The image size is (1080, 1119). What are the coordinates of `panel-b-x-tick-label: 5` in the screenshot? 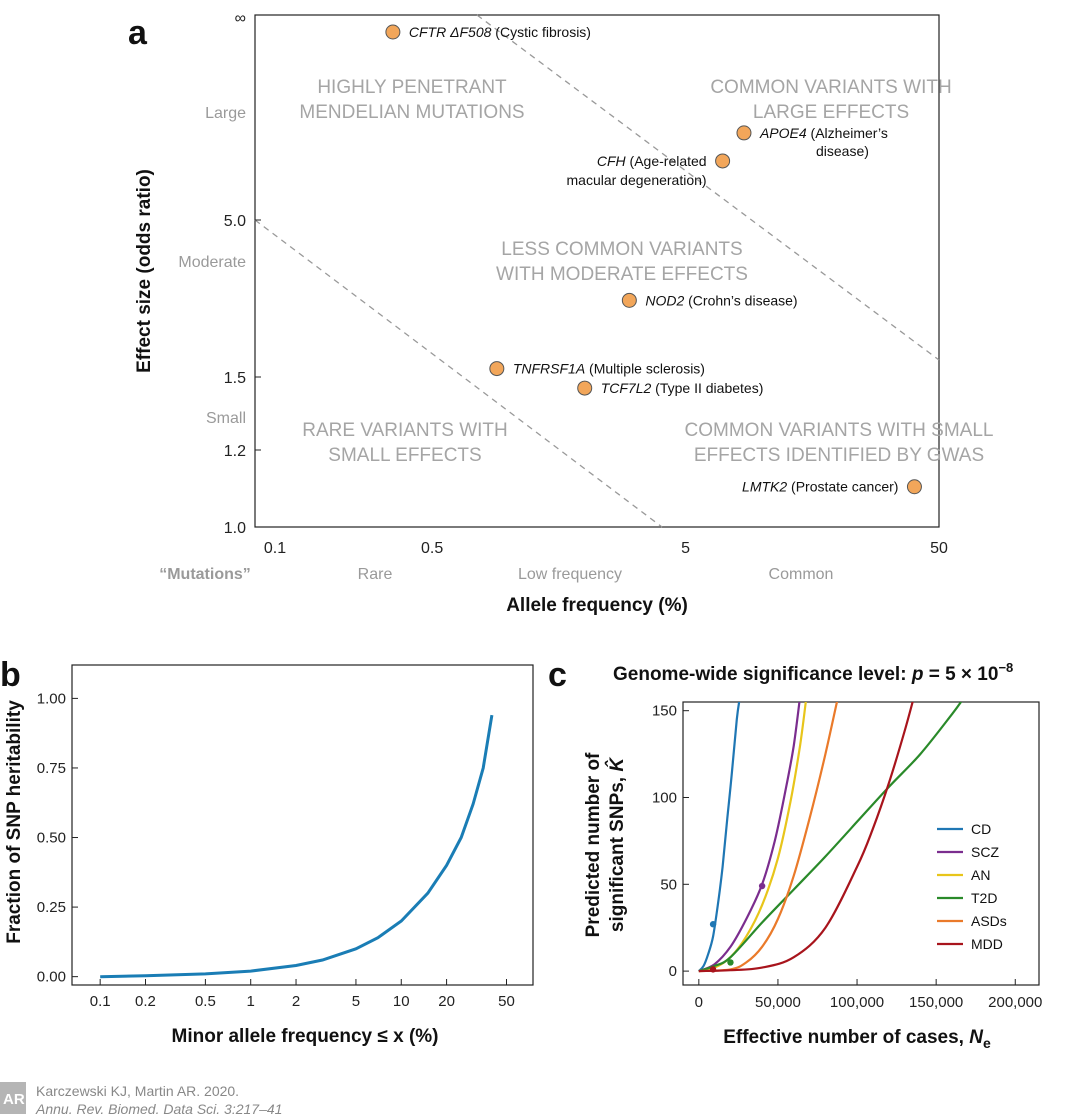 It's located at (356, 1001).